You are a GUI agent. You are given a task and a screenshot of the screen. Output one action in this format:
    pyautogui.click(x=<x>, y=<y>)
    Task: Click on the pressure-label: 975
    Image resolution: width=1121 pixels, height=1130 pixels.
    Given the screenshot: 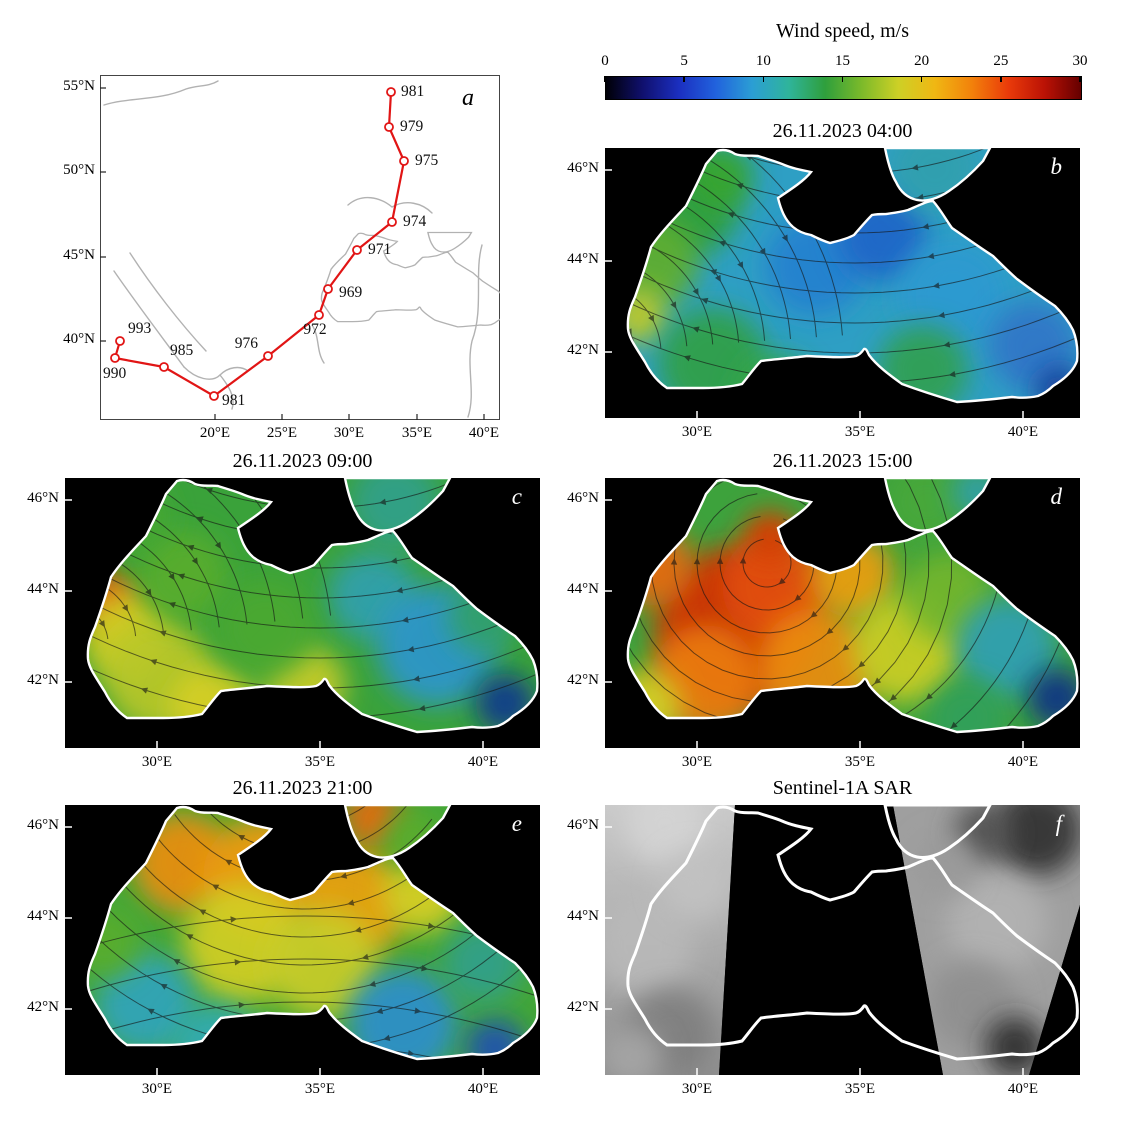 What is the action you would take?
    pyautogui.click(x=427, y=160)
    